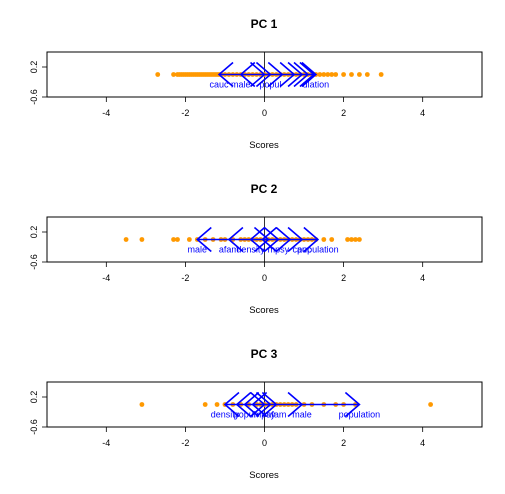  What do you see at coordinates (302, 415) in the screenshot?
I see `panel-3-arrow-label: male` at bounding box center [302, 415].